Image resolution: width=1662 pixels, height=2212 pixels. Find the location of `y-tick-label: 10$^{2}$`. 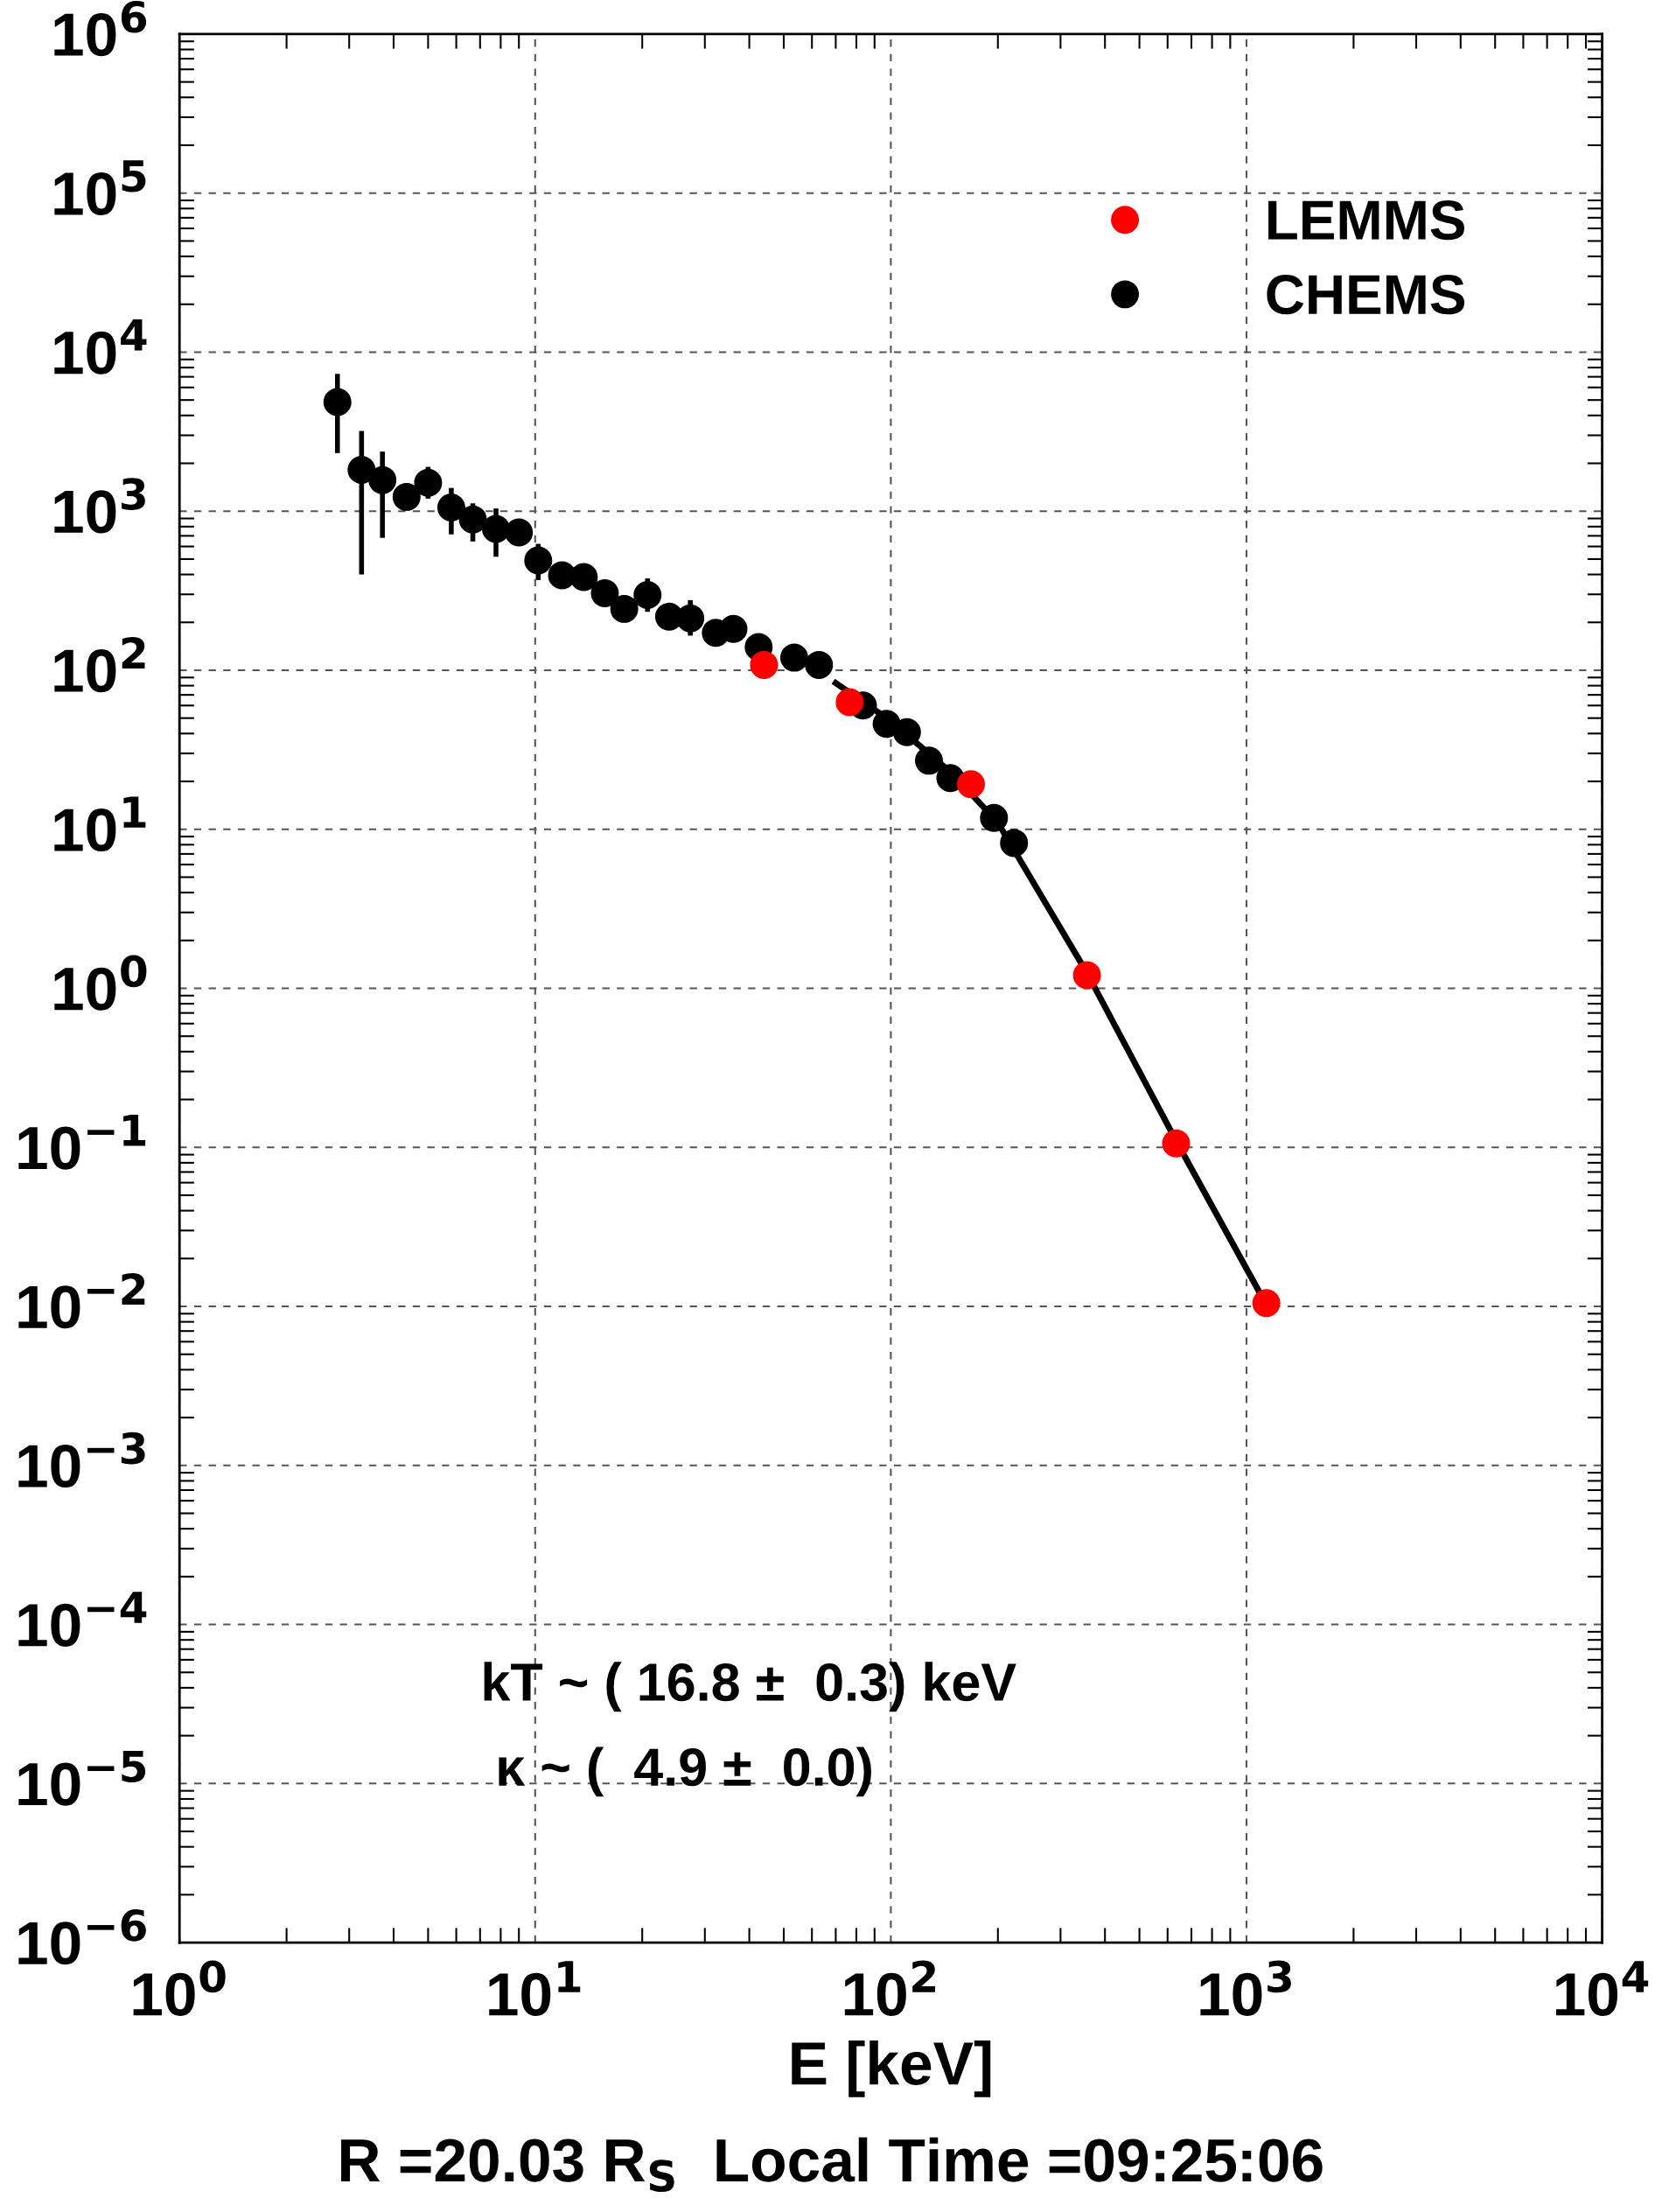

y-tick-label: 10$^{2}$ is located at coordinates (99, 664).